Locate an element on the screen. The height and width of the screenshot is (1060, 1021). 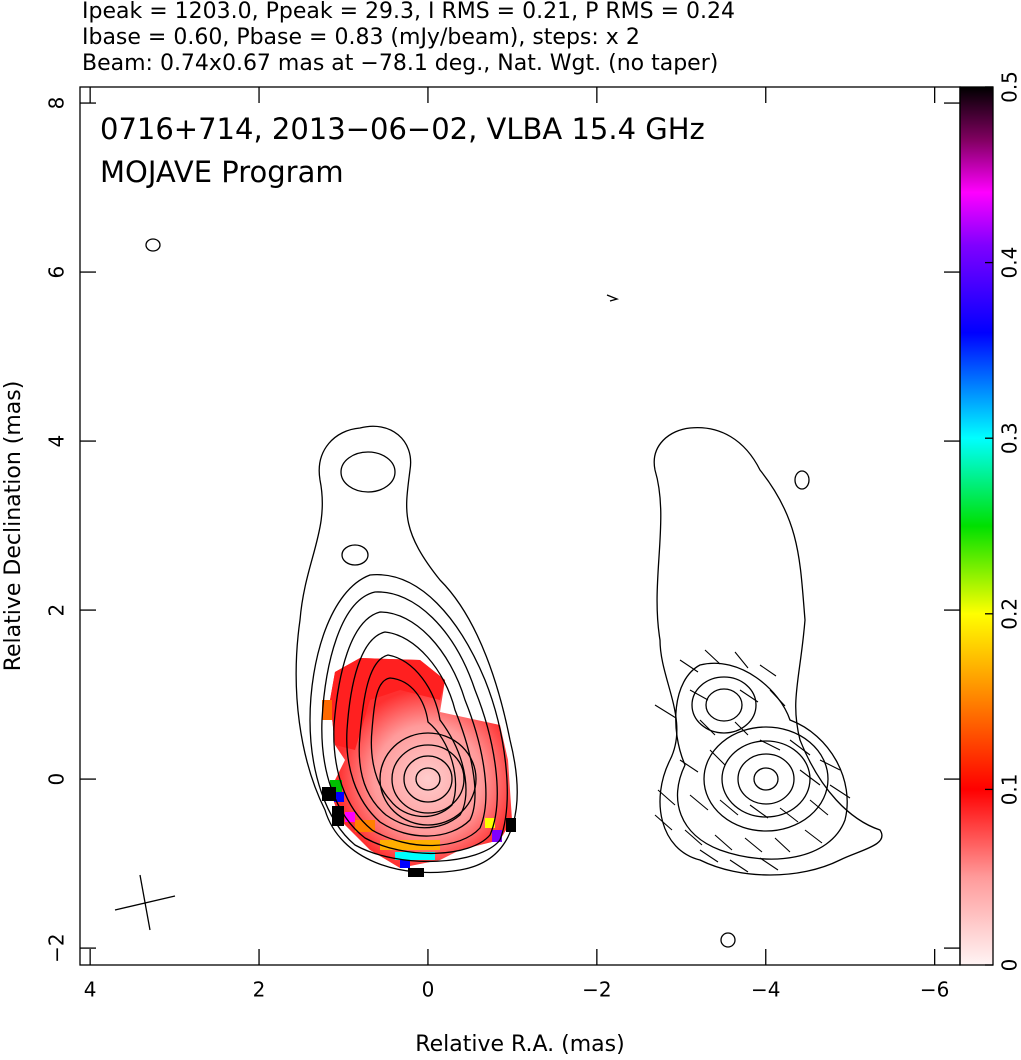
colorbar is located at coordinates (976, 526).